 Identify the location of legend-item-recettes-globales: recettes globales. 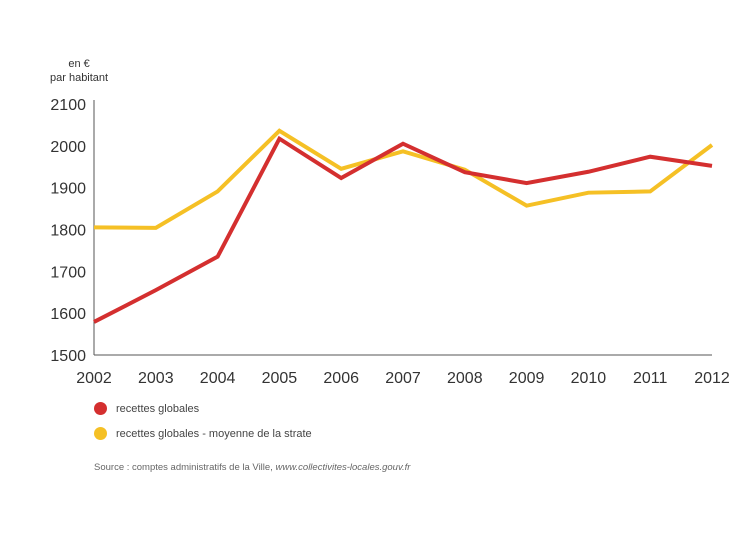
(146, 408).